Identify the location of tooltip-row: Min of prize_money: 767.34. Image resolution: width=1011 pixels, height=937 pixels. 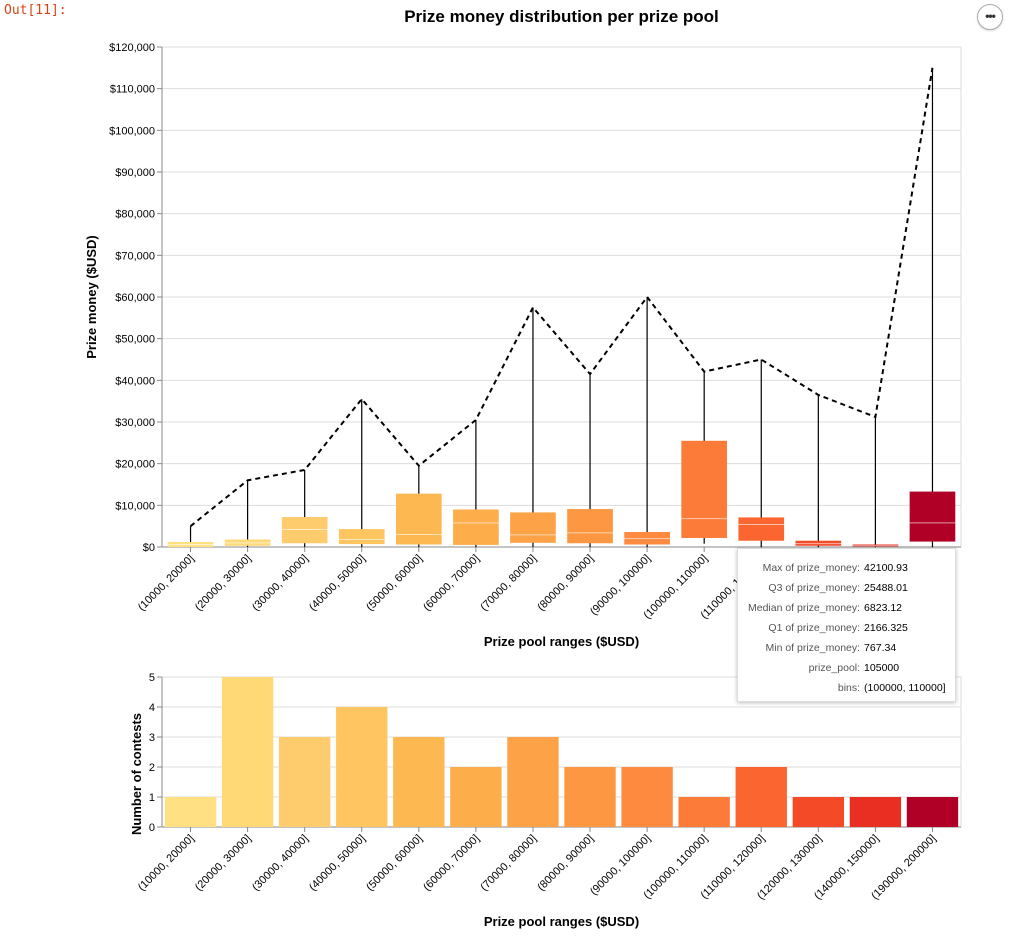
(846, 648).